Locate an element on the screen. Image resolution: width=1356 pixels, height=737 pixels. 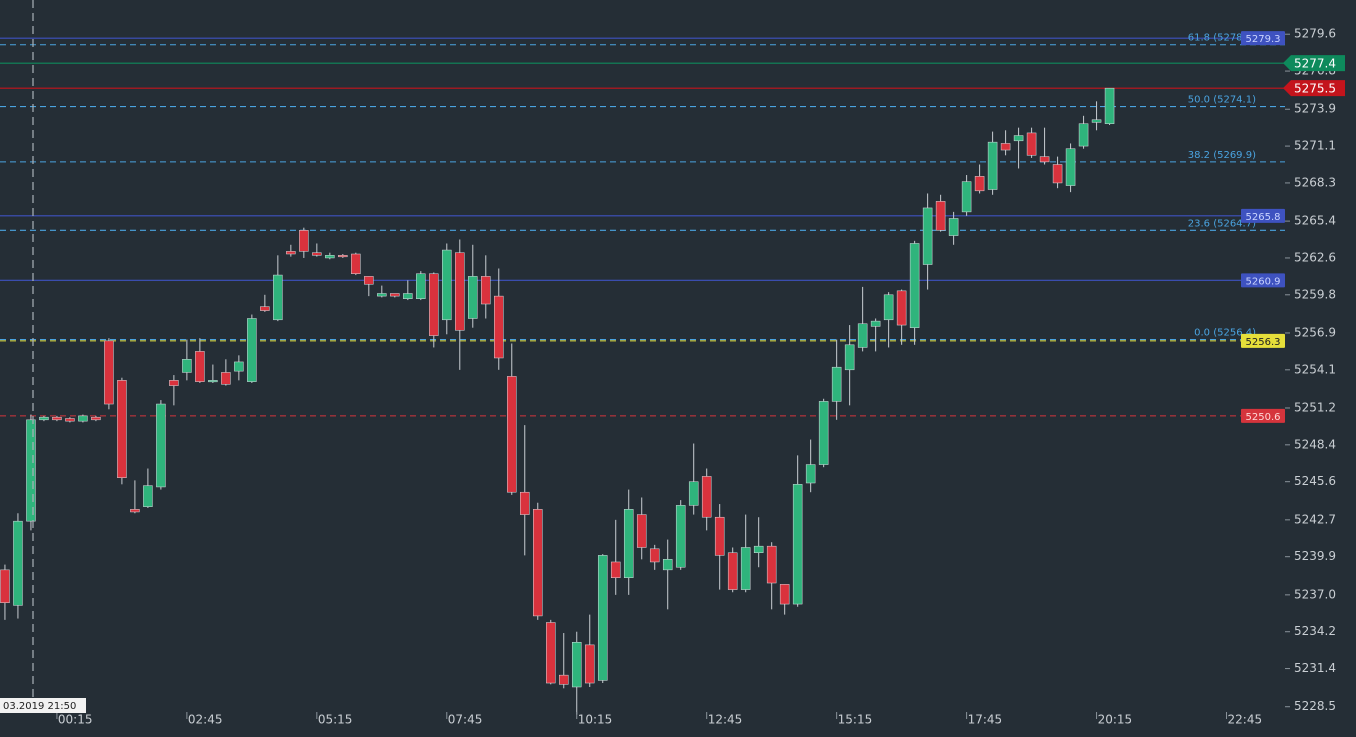
y-tick-label: 5268.3 is located at coordinates (1315, 182).